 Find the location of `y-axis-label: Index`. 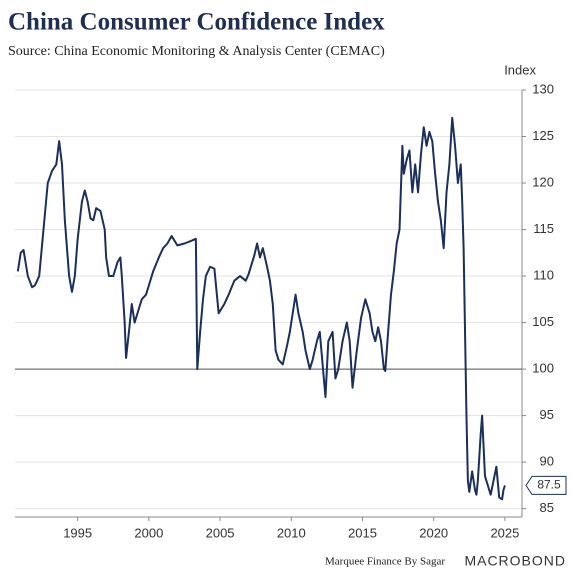

y-axis-label: Index is located at coordinates (520, 69).